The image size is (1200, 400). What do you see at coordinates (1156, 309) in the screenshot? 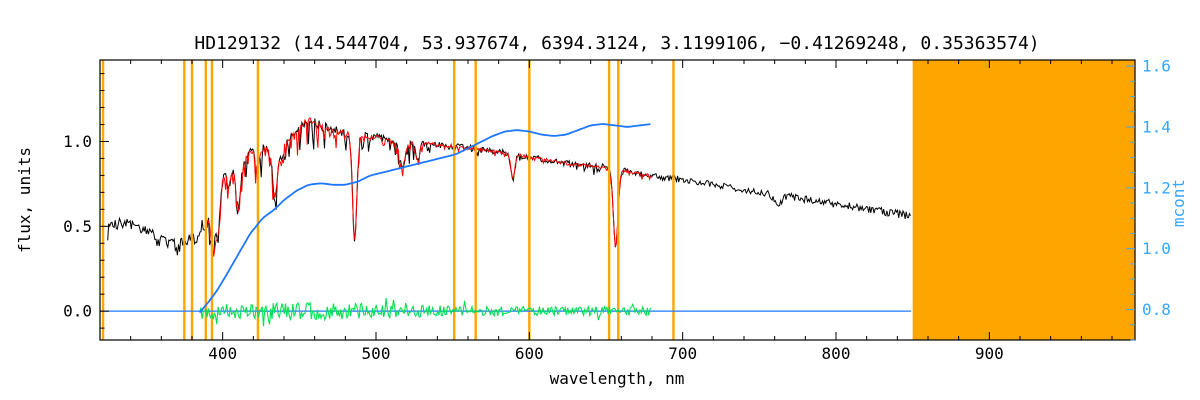
I see `y-tick-label-right: 0.8` at bounding box center [1156, 309].